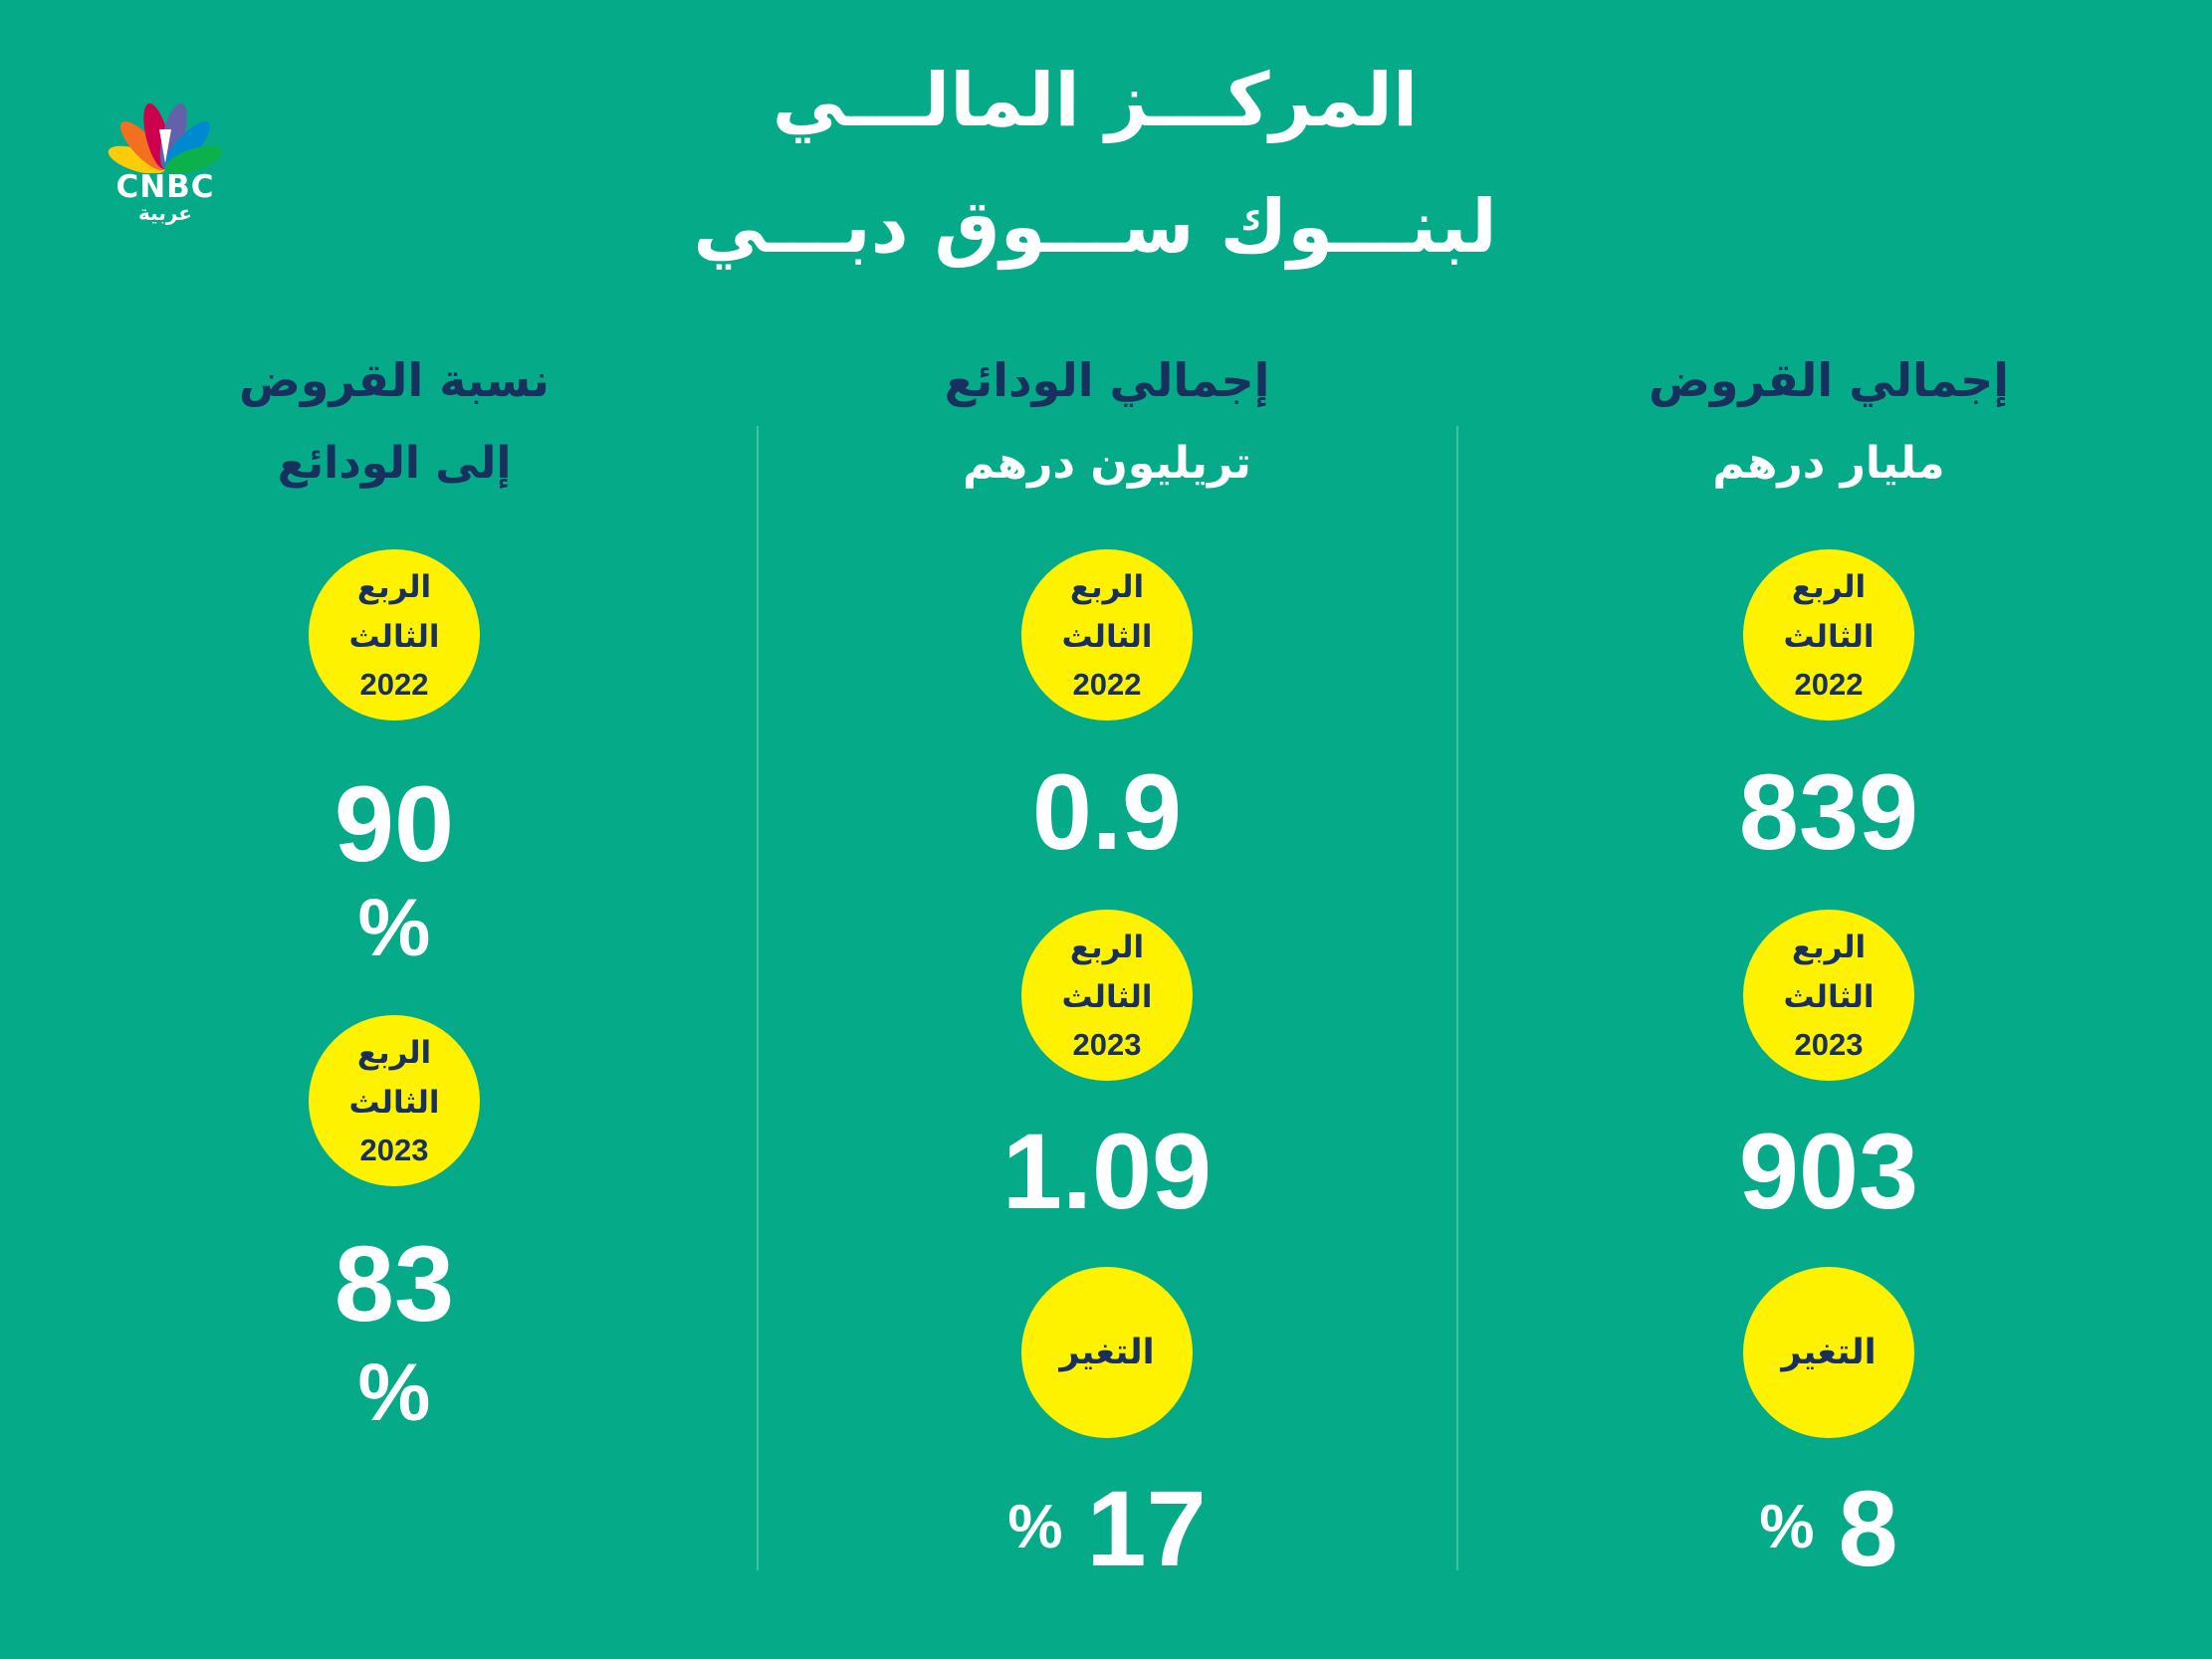 The height and width of the screenshot is (1659, 2212). I want to click on loans-change-value: 8, so click(1868, 1528).